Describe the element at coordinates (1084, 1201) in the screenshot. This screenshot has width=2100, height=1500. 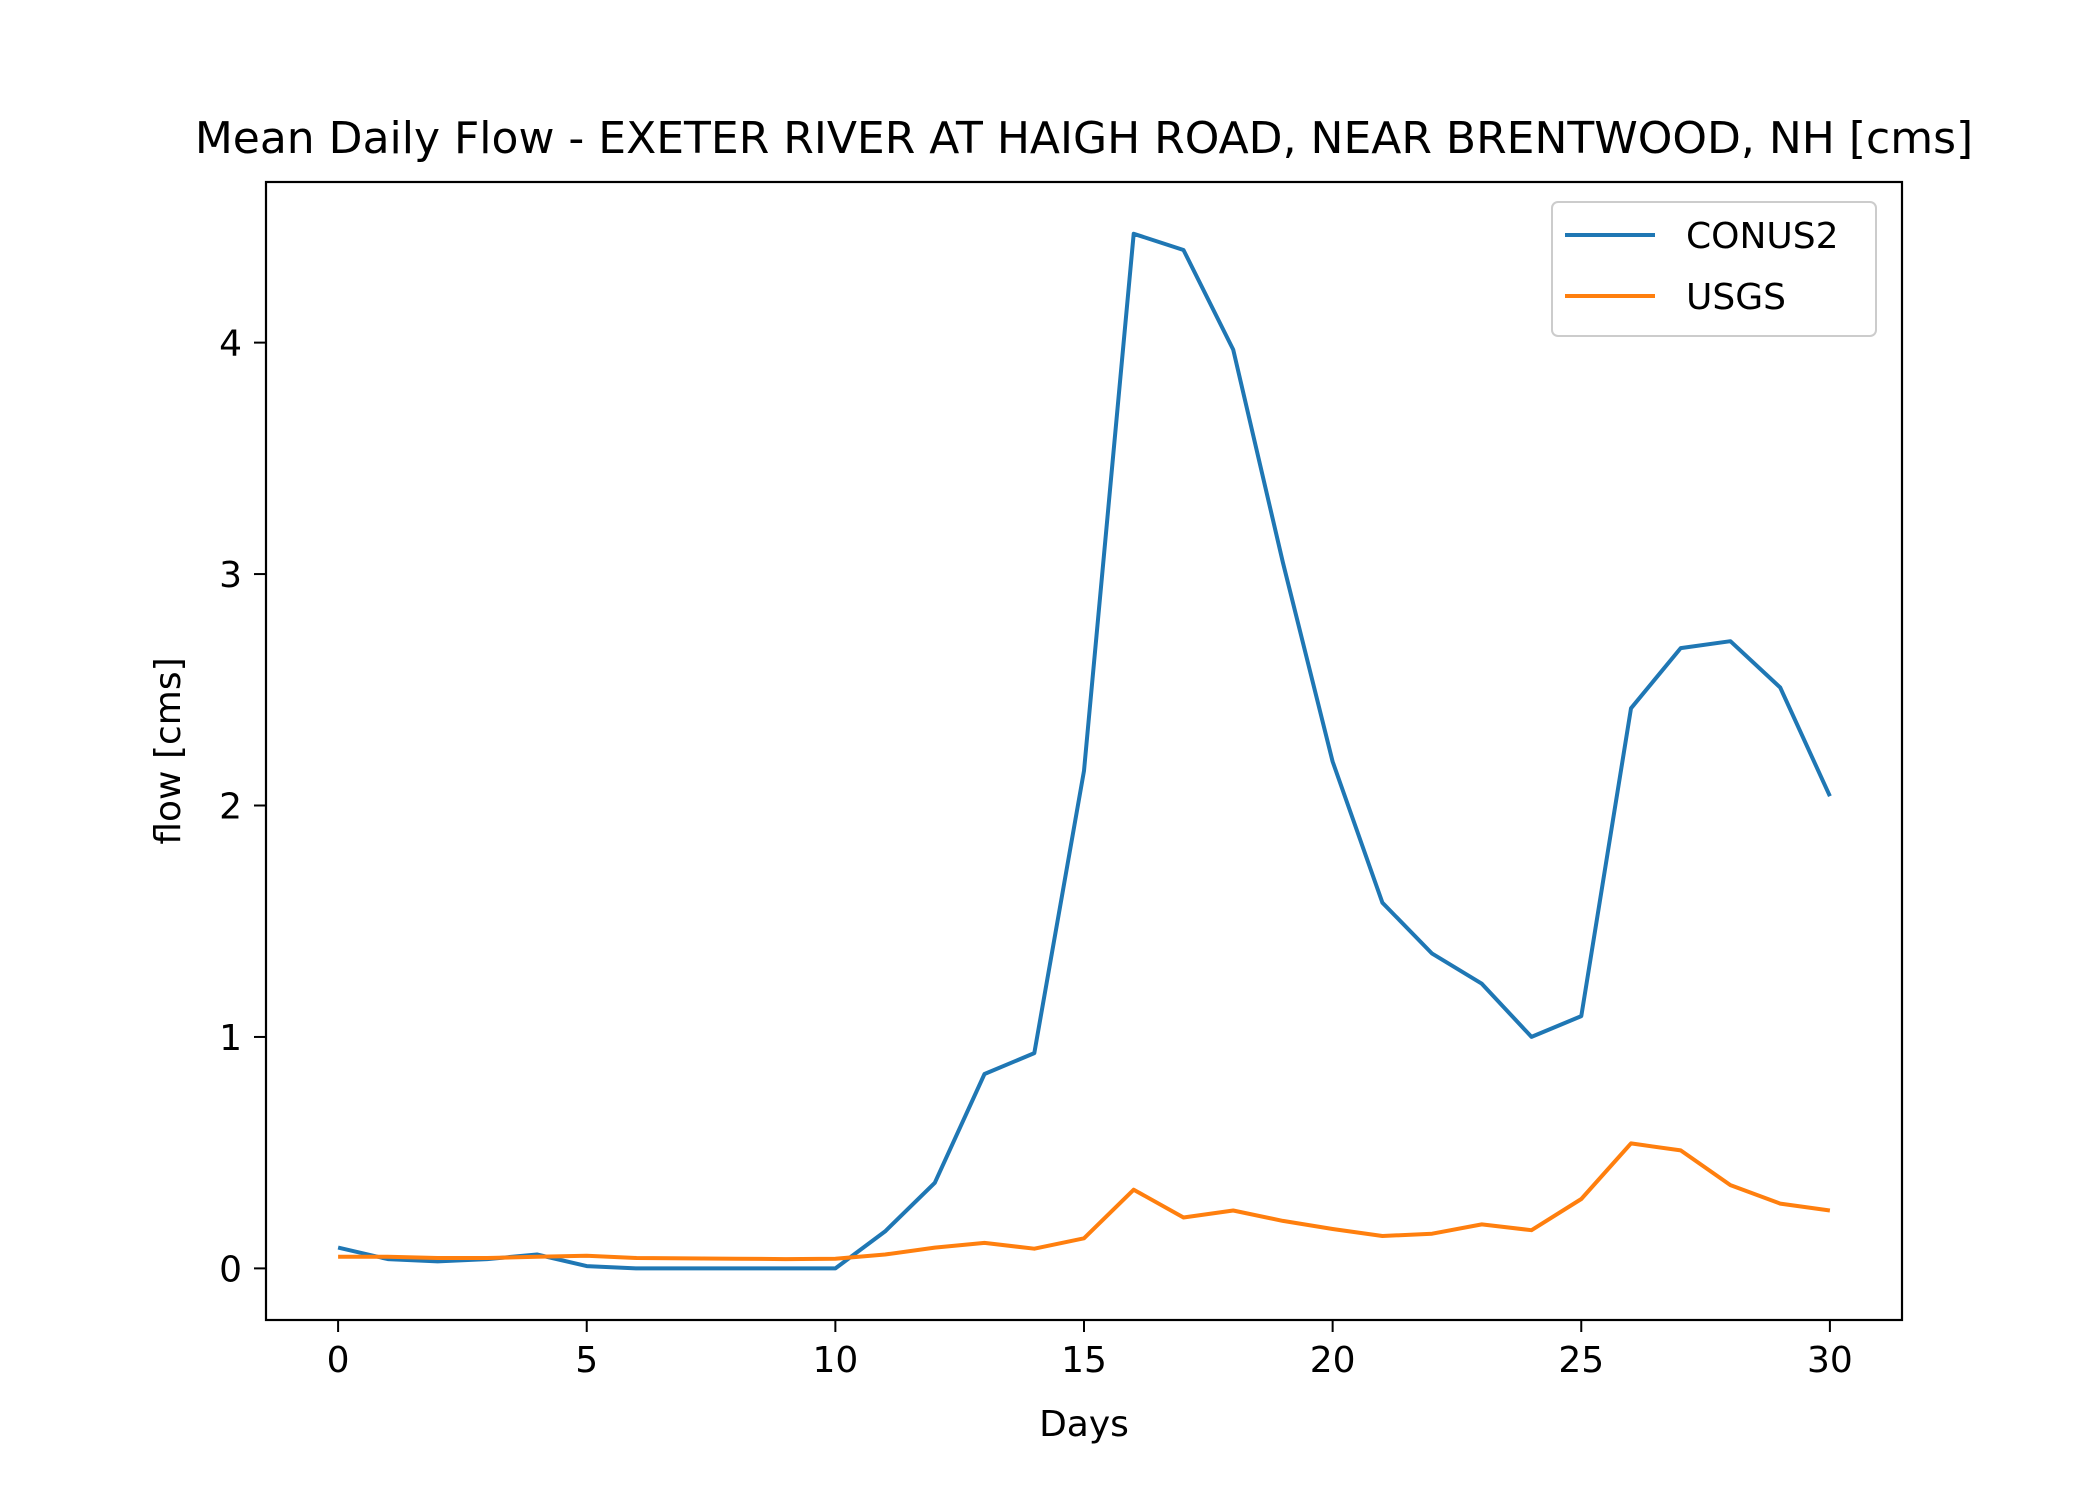
I see `series-line-usgs` at that location.